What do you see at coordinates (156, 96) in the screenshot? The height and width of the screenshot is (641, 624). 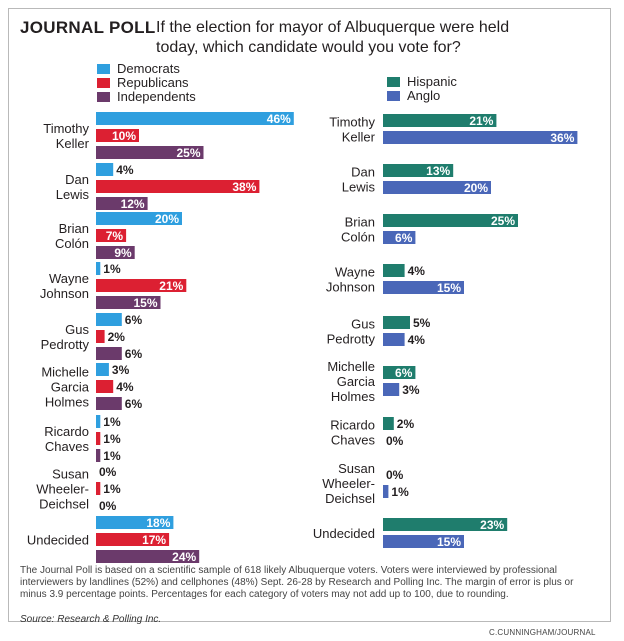 I see `legend-label-independents: Independents` at bounding box center [156, 96].